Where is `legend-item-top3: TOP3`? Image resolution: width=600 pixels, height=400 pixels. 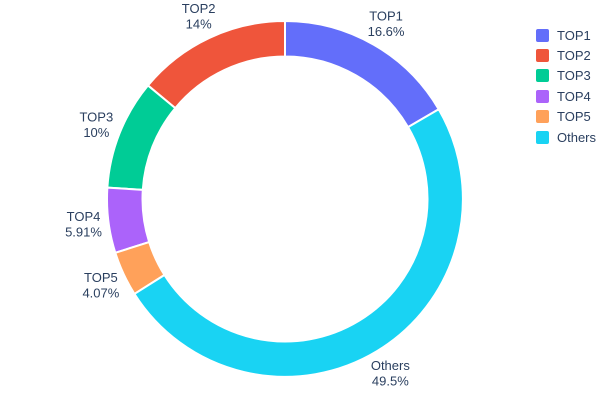 legend-item-top3: TOP3 is located at coordinates (566, 76).